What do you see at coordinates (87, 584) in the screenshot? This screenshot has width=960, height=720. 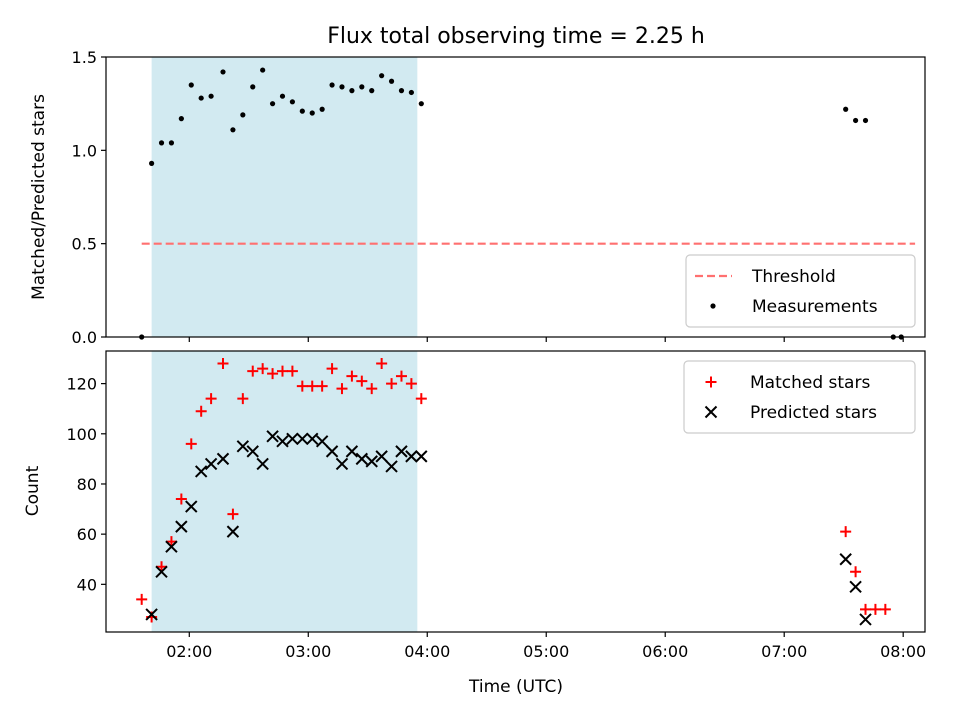 I see `bottom-y-tick-label: 40` at bounding box center [87, 584].